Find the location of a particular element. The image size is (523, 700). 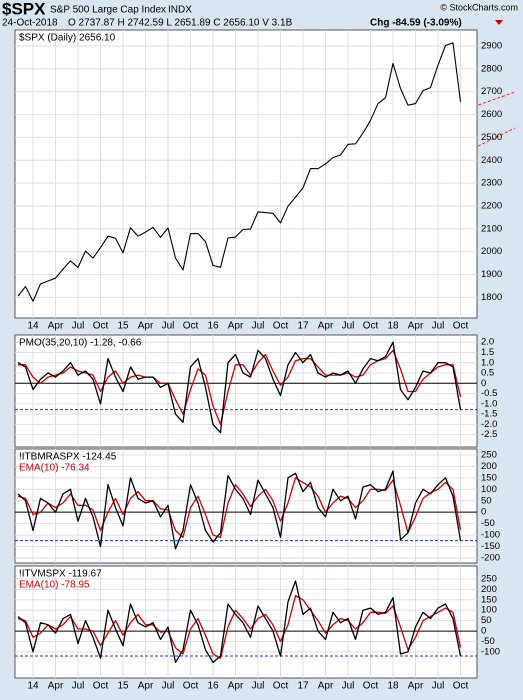

legend-entry: EMA(10) -78.95 is located at coordinates (54, 585).